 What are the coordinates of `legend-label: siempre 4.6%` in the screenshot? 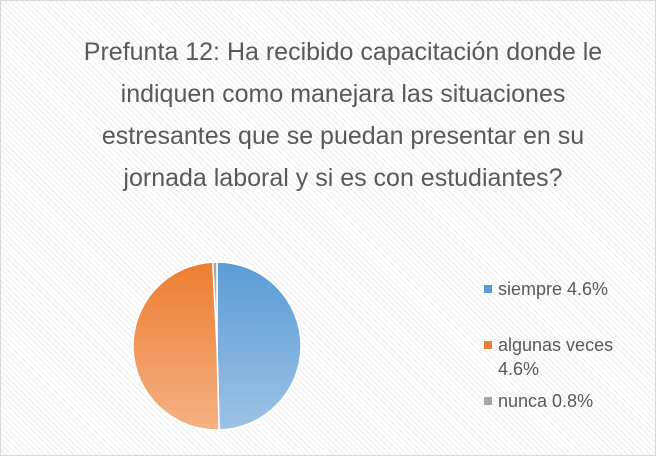 It's located at (553, 289).